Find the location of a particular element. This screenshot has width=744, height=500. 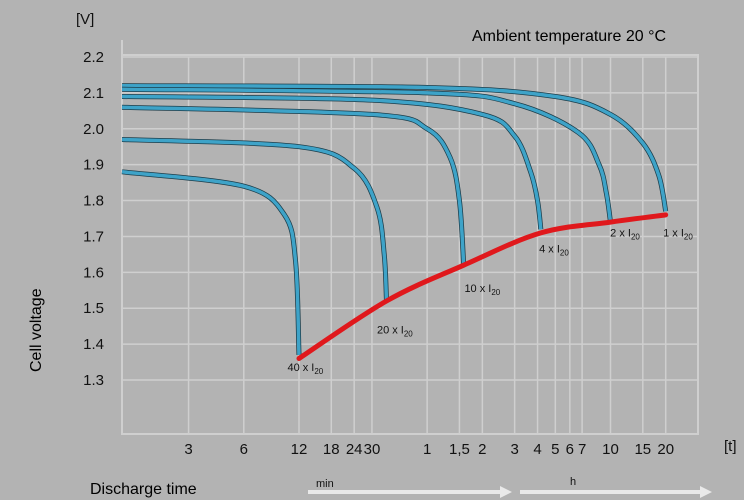

y-tick-label: 1.6 is located at coordinates (93, 272).